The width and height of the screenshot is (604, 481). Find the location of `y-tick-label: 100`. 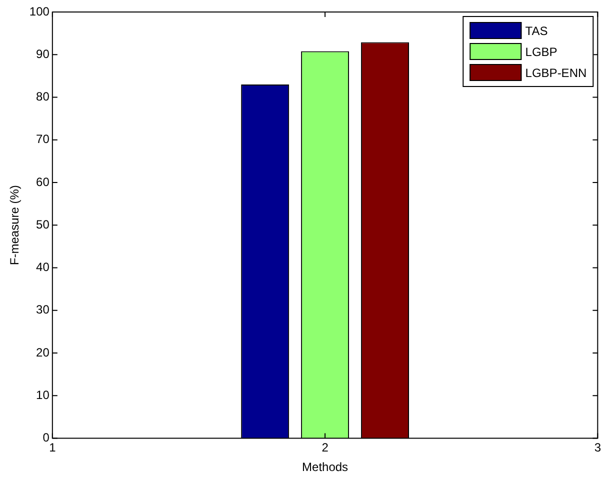

y-tick-label: 100 is located at coordinates (39, 11).